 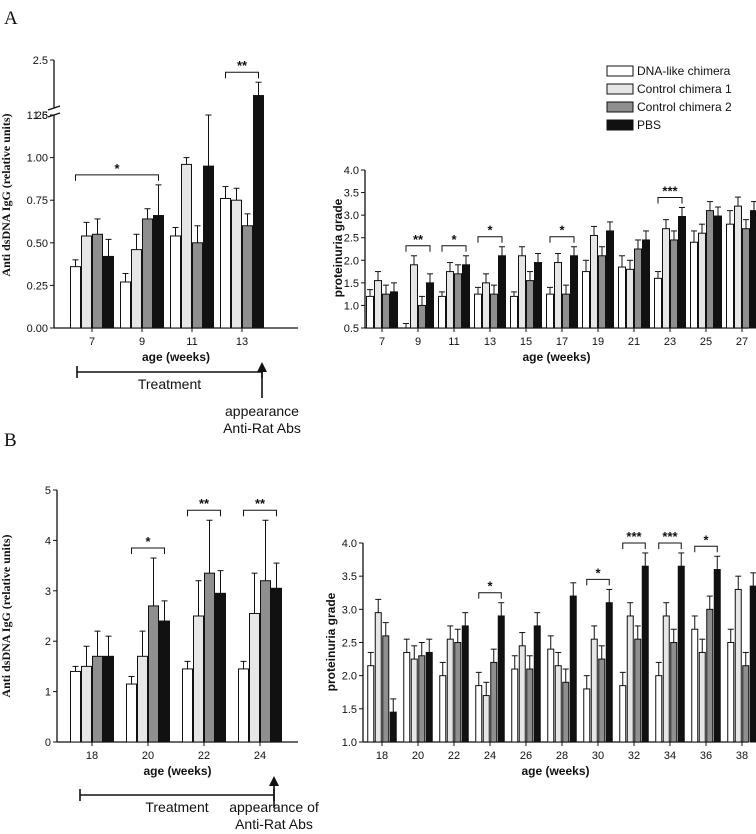 What do you see at coordinates (176, 807) in the screenshot?
I see `treatment-label: Treatment` at bounding box center [176, 807].